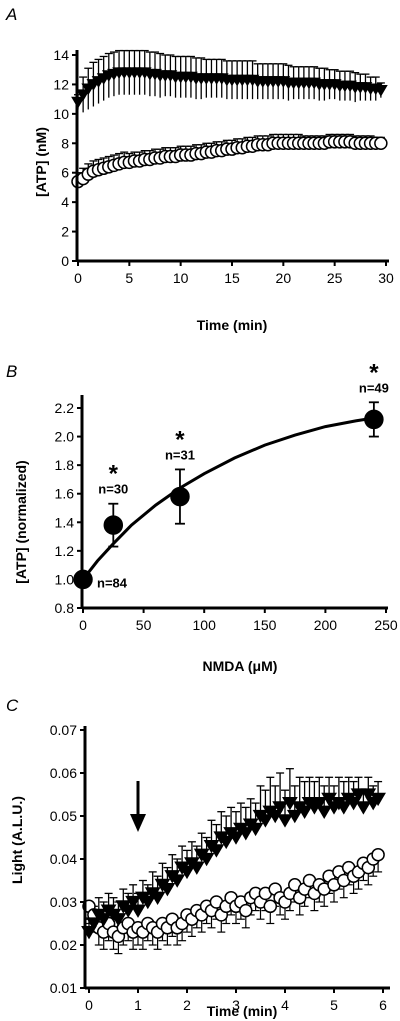 The image size is (400, 1021). I want to click on panel-c-y-axis-label: Light (A.L.U.), so click(17, 840).